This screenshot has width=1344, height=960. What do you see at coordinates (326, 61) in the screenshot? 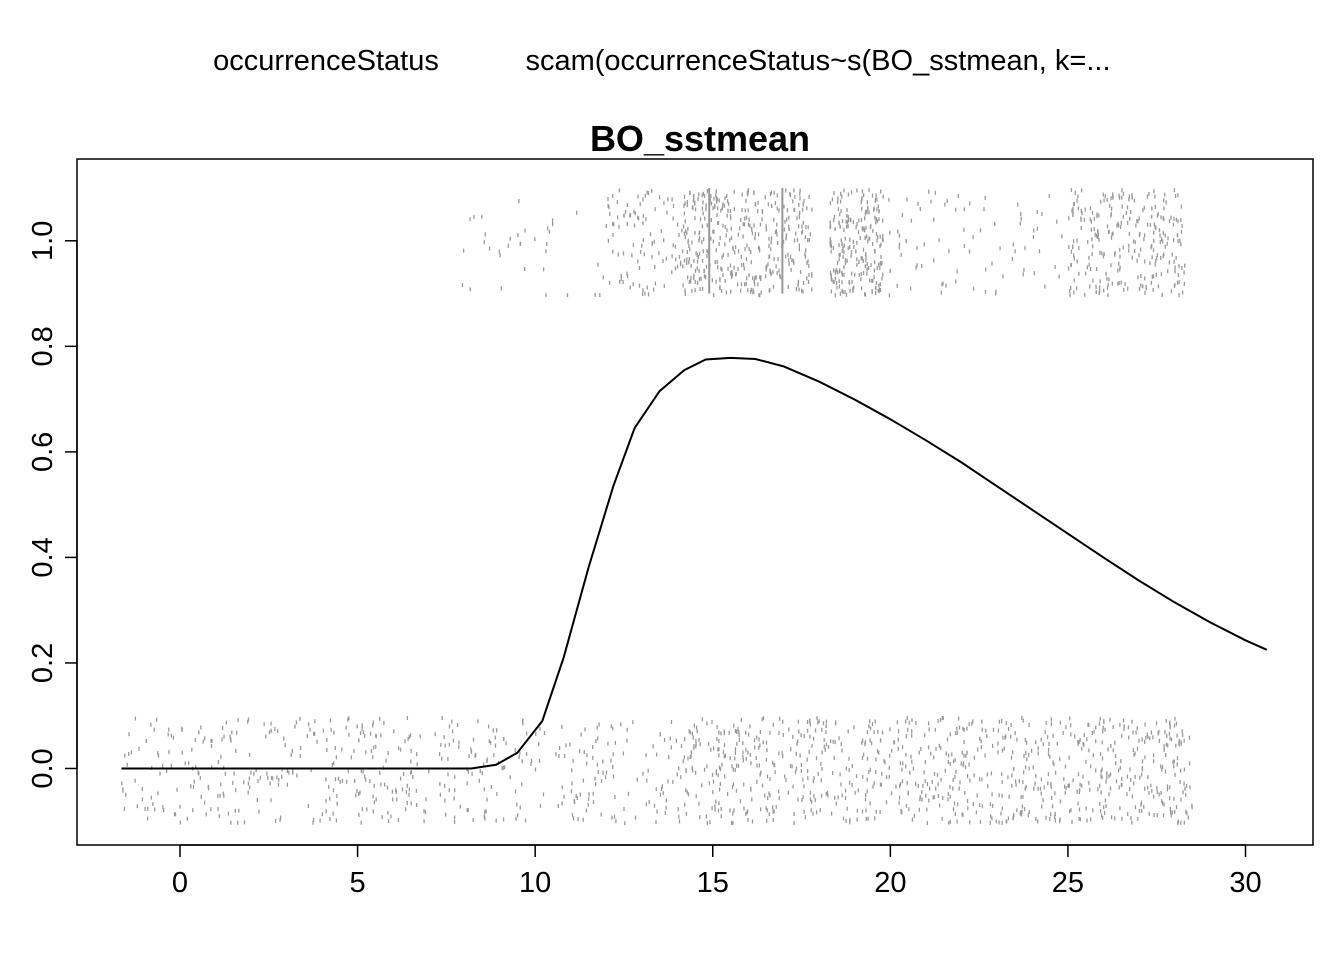
I see `response-label: occurrenceStatus` at bounding box center [326, 61].